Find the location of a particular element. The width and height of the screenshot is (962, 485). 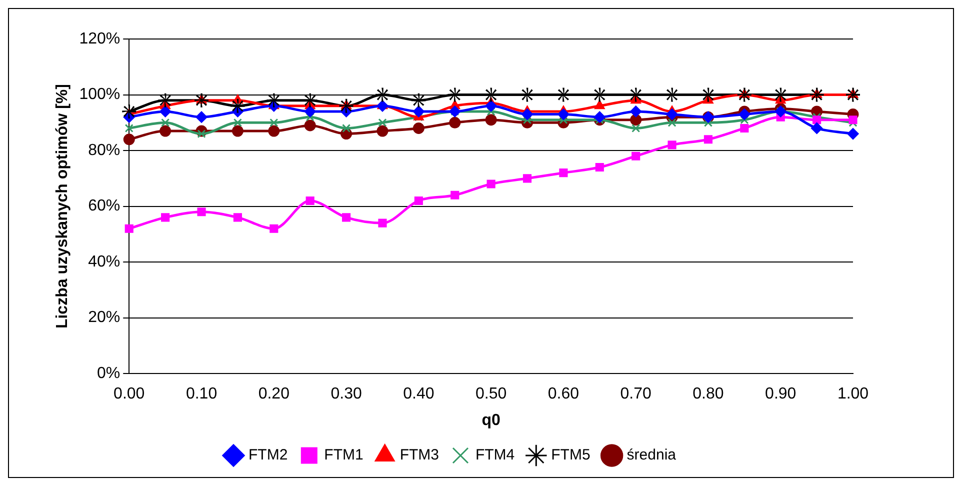

legend-label: FTM4 is located at coordinates (495, 455).